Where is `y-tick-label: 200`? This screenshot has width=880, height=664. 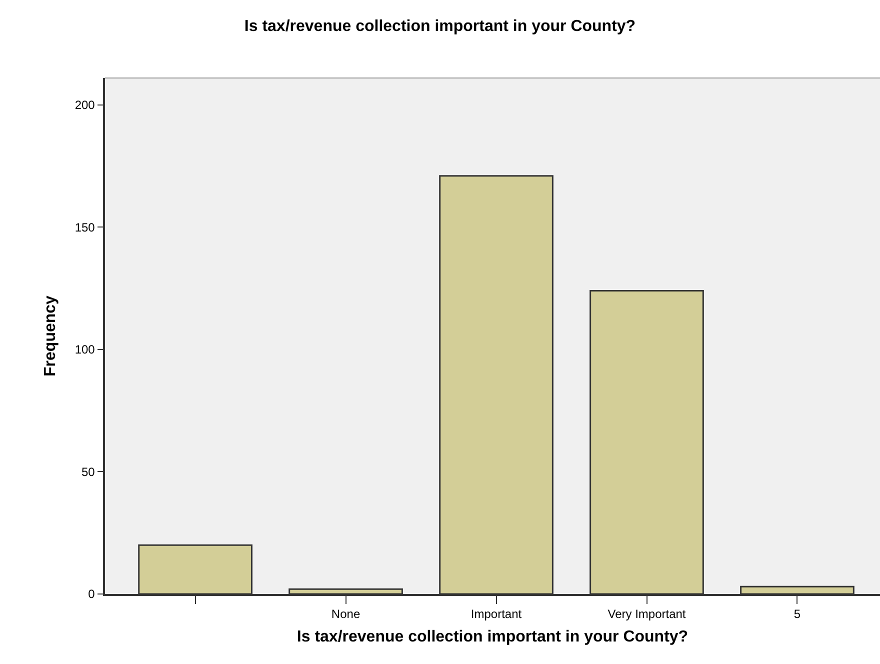
y-tick-label: 200 is located at coordinates (85, 105).